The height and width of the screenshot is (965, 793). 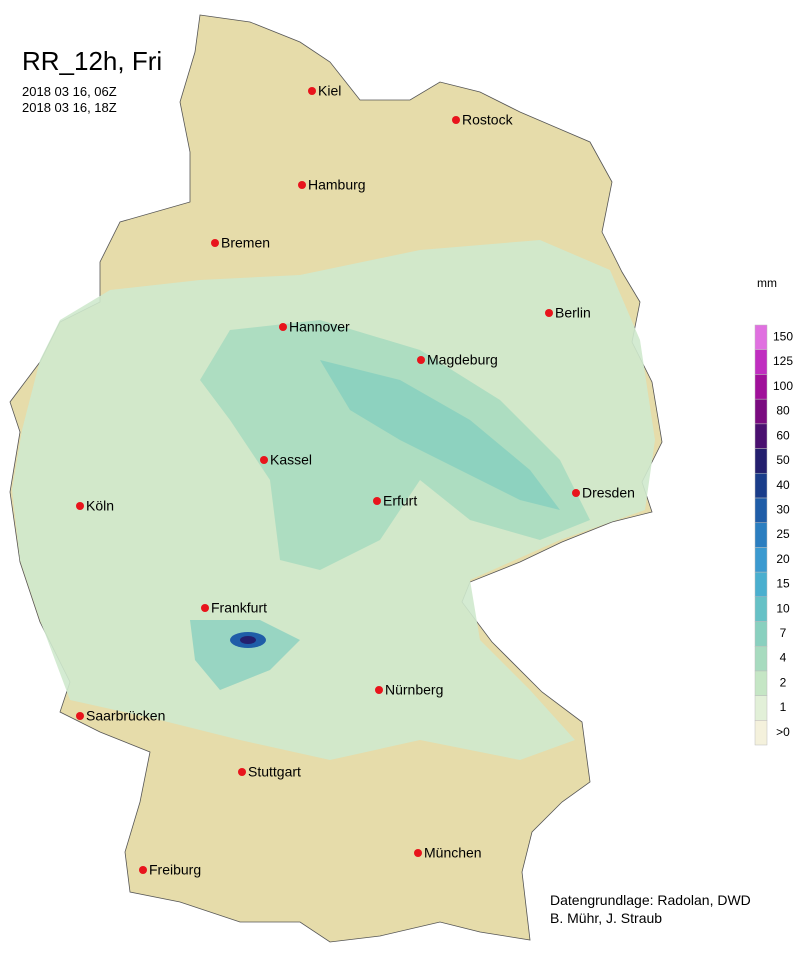 I want to click on city-label: Freiburg, so click(x=175, y=870).